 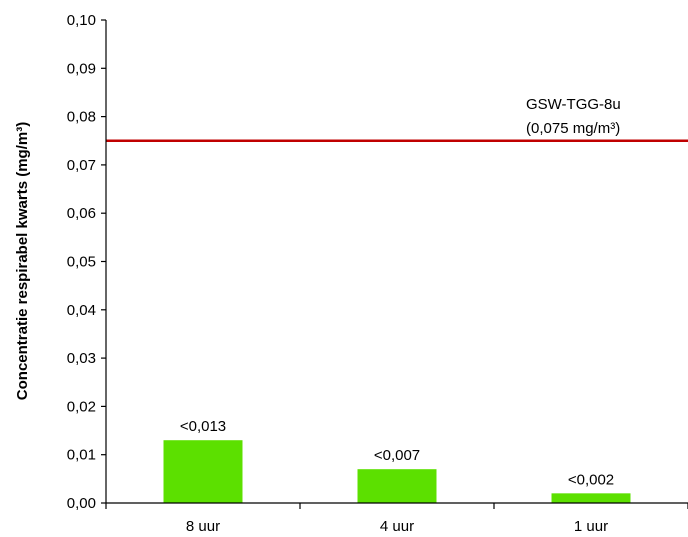 What do you see at coordinates (22, 261) in the screenshot?
I see `y-axis-title: Concentratie respirabel kwarts (mg/m³)` at bounding box center [22, 261].